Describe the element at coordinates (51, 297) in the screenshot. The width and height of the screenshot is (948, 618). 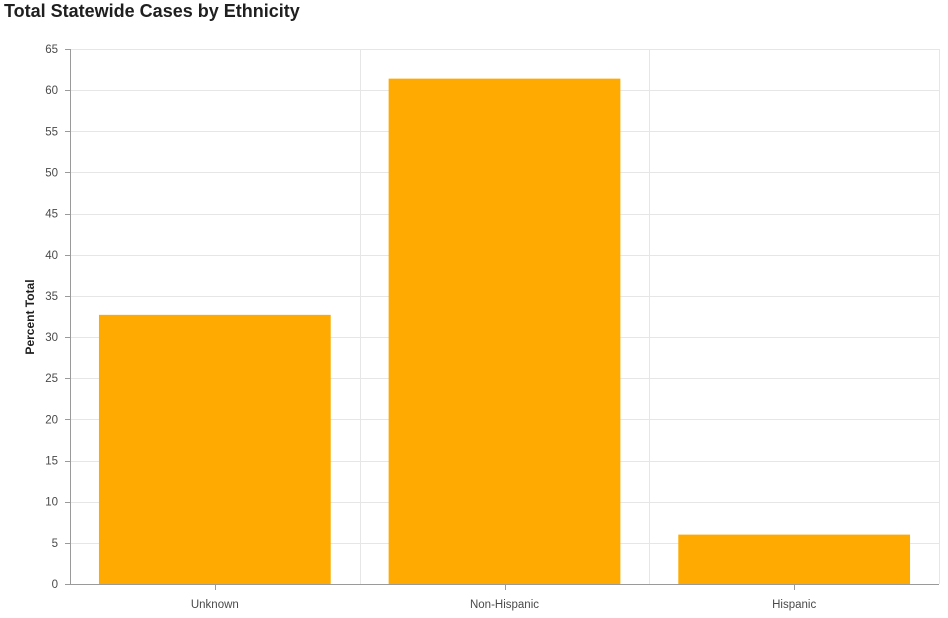
I see `y-tick-label: 35` at that location.